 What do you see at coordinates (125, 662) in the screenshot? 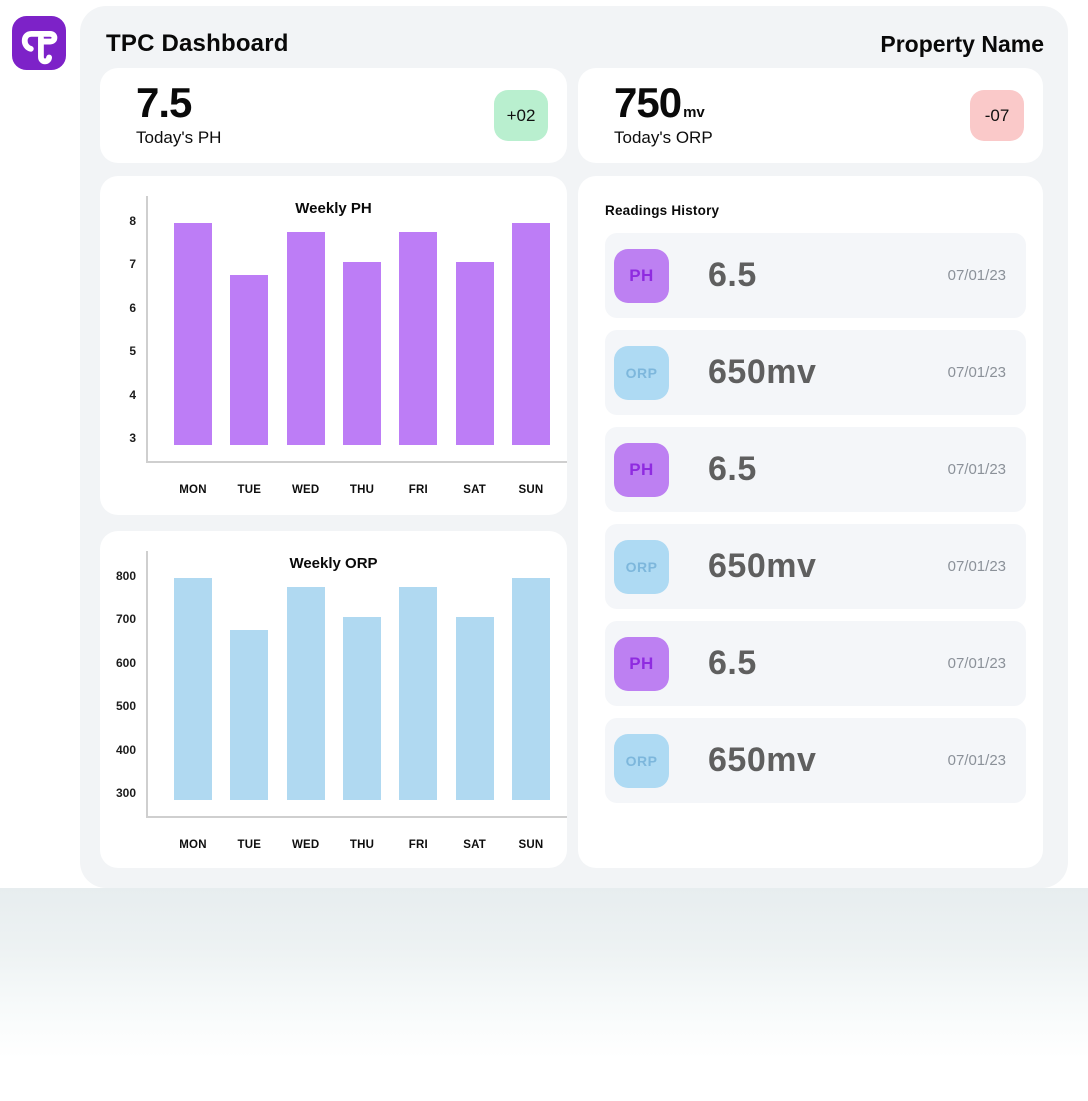
I see `y-axis-tick-label: 600` at bounding box center [125, 662].